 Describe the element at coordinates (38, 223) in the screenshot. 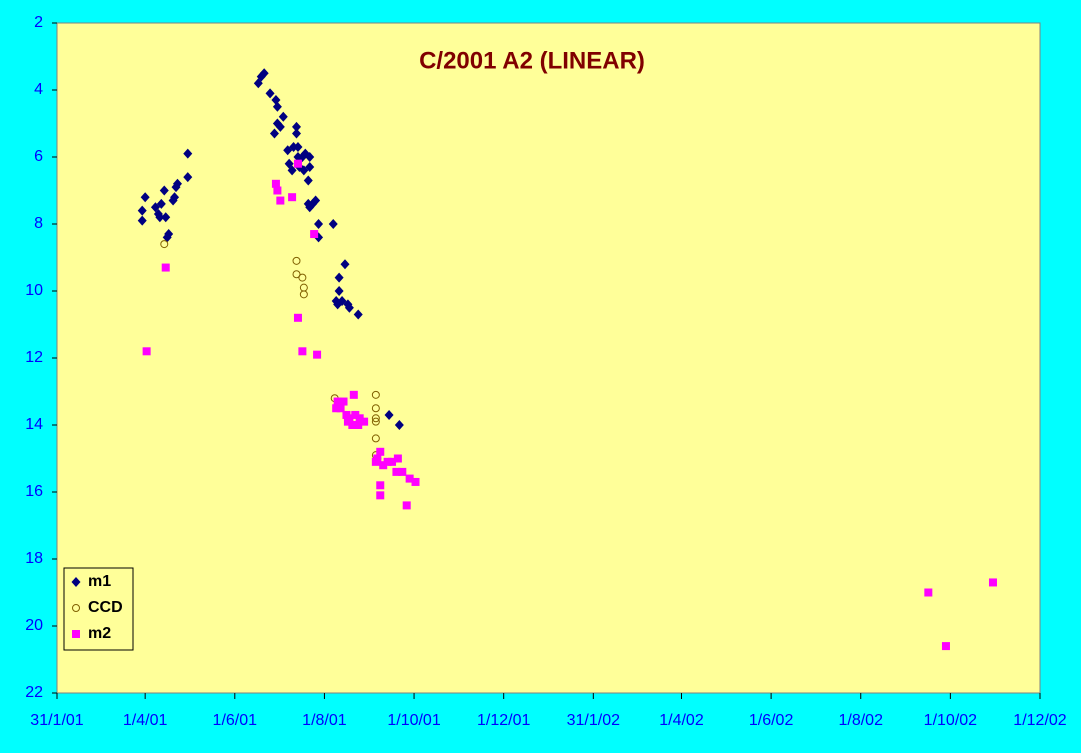

I see `y-tick-label: 8` at that location.